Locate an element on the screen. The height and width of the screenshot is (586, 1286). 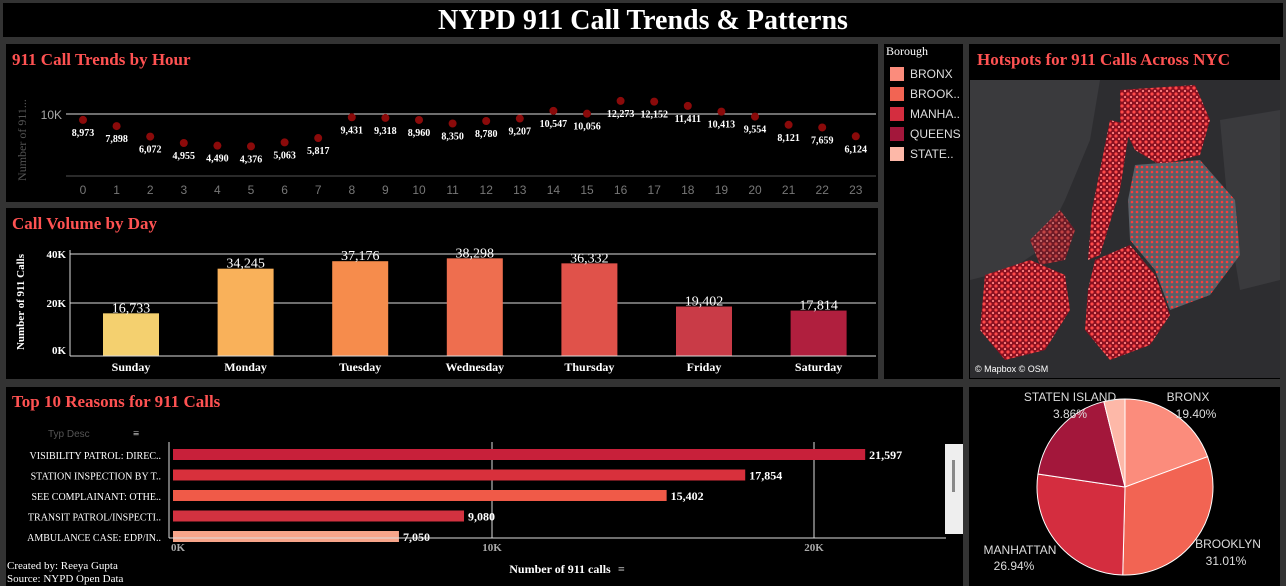
daily-x-tick: Wednesday is located at coordinates (474, 367).